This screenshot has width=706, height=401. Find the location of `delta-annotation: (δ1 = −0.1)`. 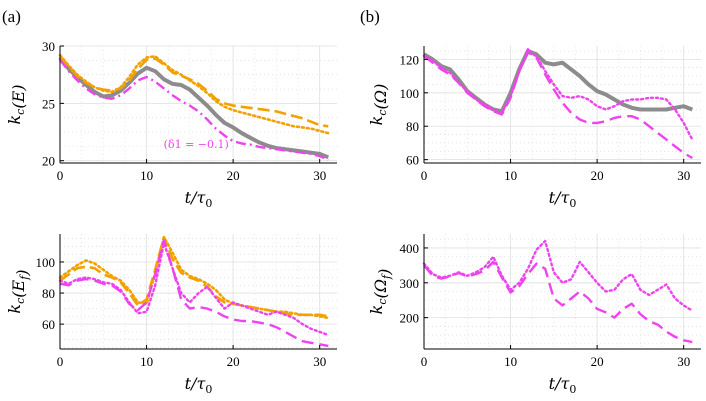

delta-annotation: (δ1 = −0.1) is located at coordinates (196, 144).